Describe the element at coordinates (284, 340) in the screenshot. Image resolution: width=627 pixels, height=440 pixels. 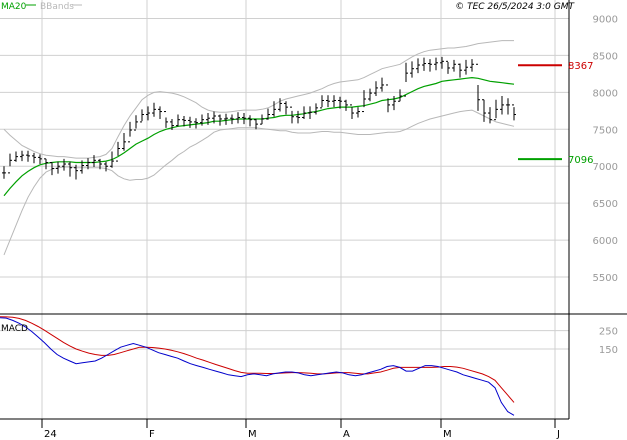
I see `macd-gridlines` at that location.